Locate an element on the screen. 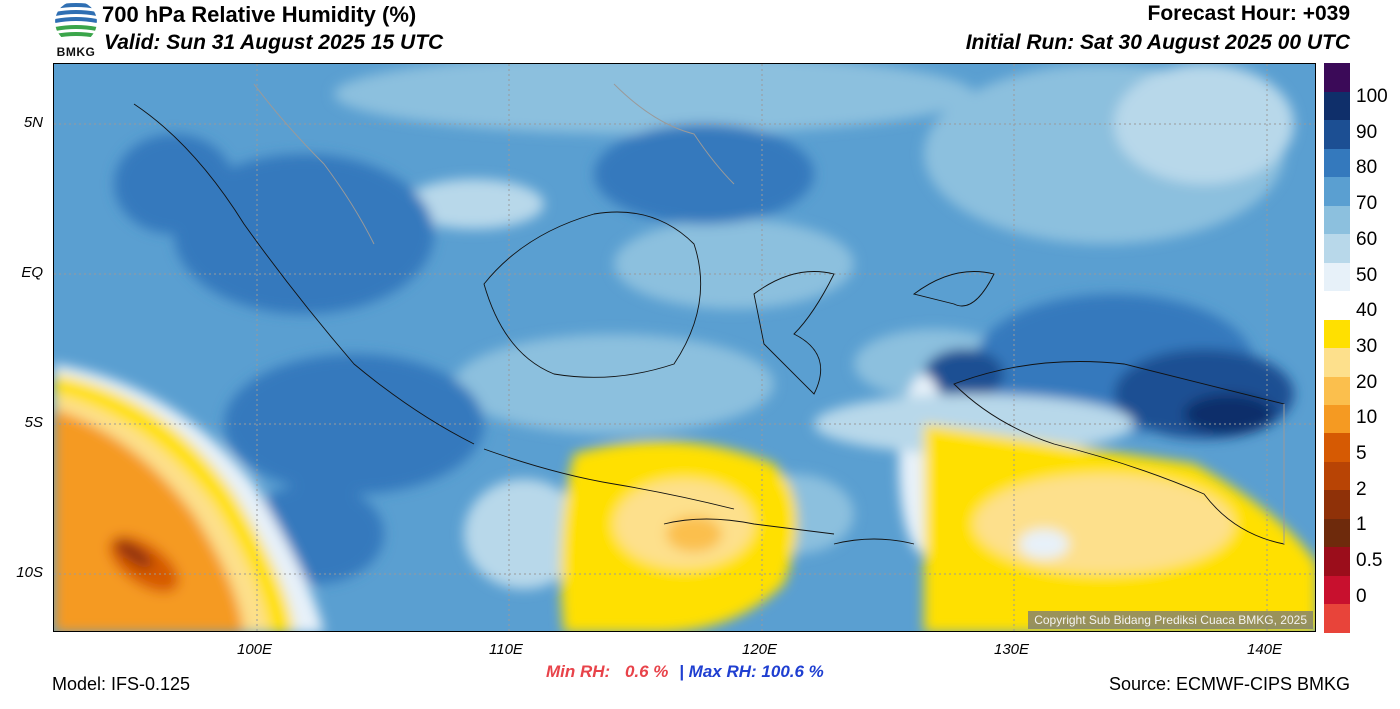 This screenshot has width=1400, height=709. lon-label-120e: 120E is located at coordinates (760, 649).